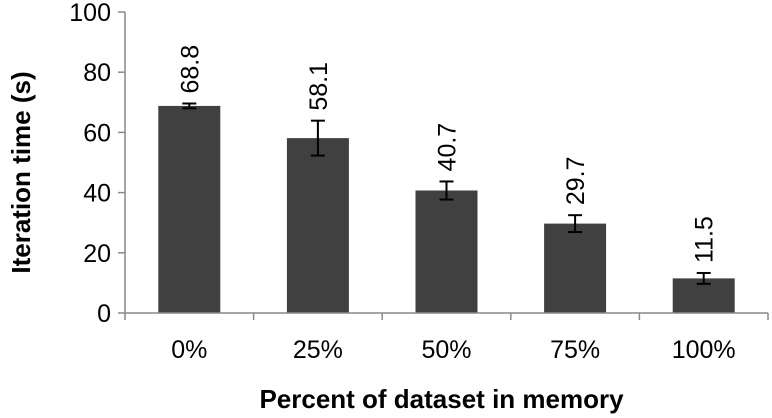 This screenshot has width=772, height=418. I want to click on y-tick-label: 80, so click(97, 73).